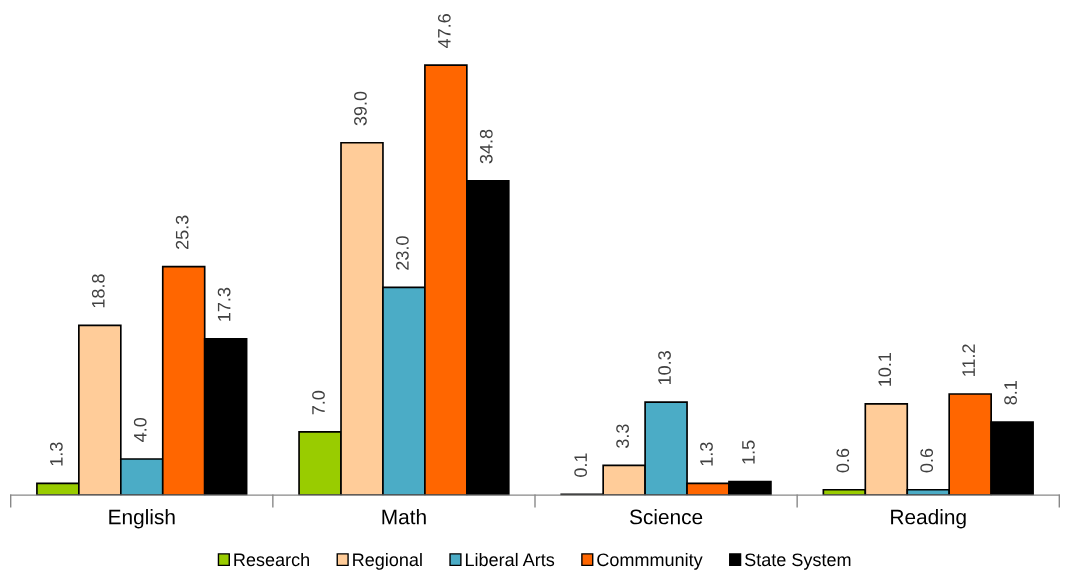 The height and width of the screenshot is (586, 1070). I want to click on data-label: 1.5, so click(748, 452).